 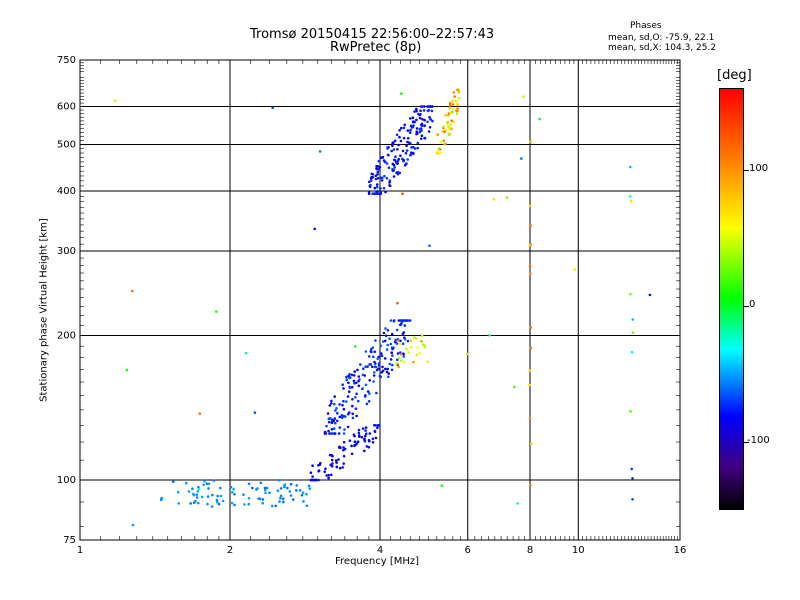 I want to click on x-tick-label: 10, so click(x=578, y=550).